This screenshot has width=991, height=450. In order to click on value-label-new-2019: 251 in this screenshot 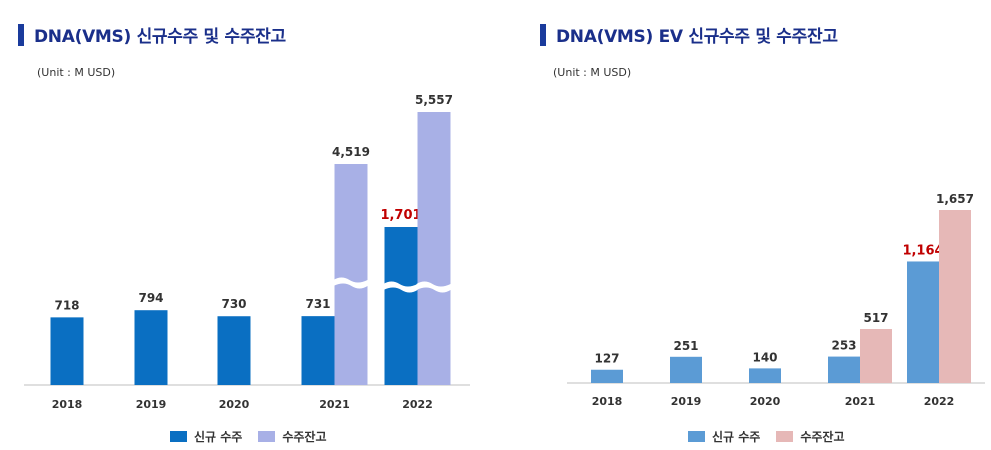, I will do `click(685, 346)`.